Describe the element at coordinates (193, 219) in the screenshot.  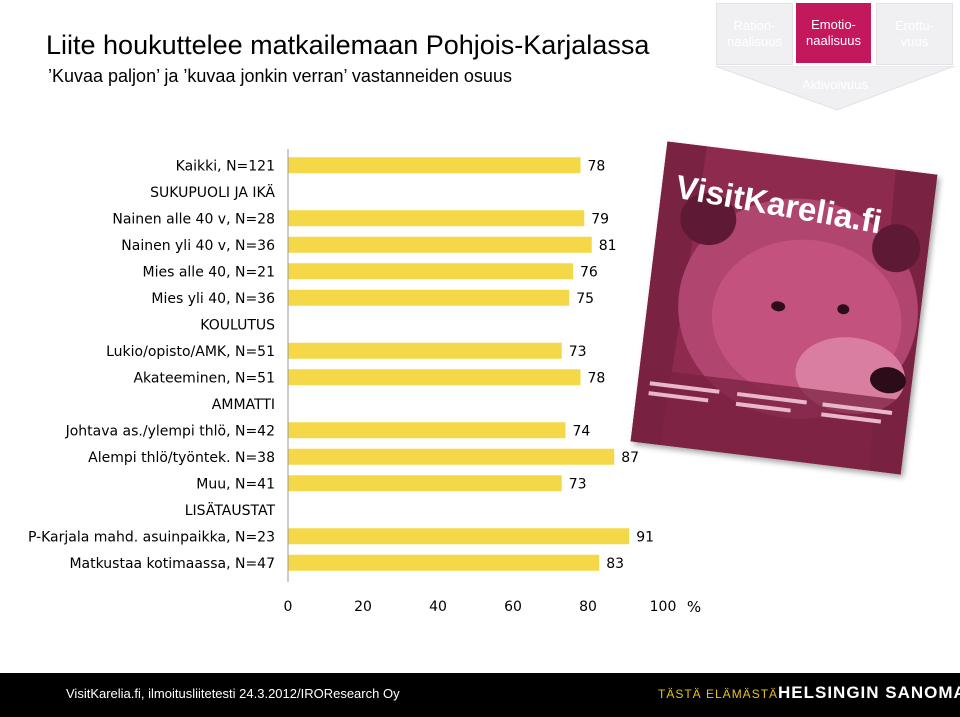
I see `bar-label: Nainen alle 40 v, N=28` at that location.